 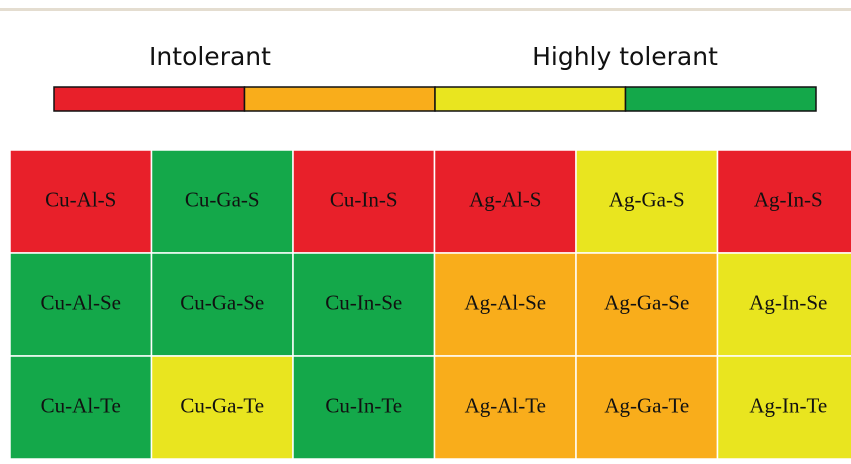 What do you see at coordinates (364, 199) in the screenshot?
I see `cell-label: Cu-In-S` at bounding box center [364, 199].